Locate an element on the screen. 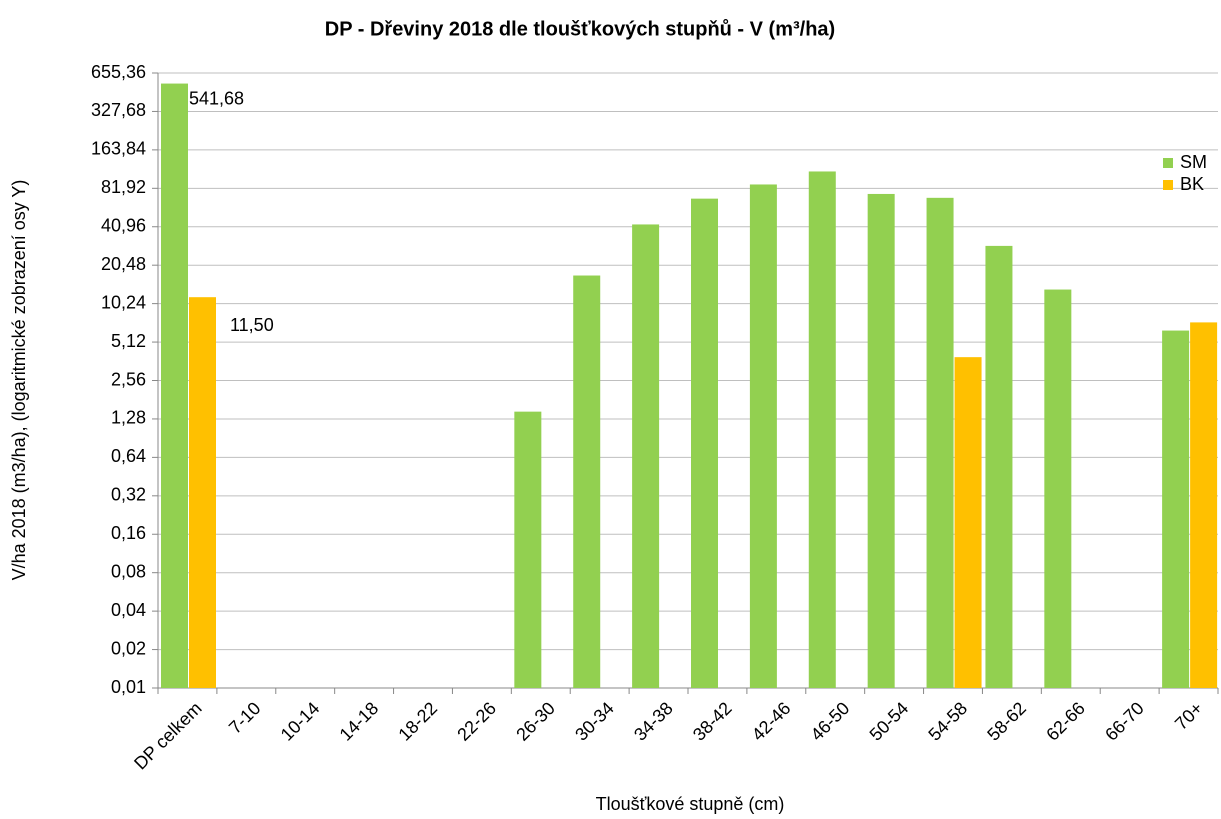  x-tick-label: 26-30 is located at coordinates (535, 721).